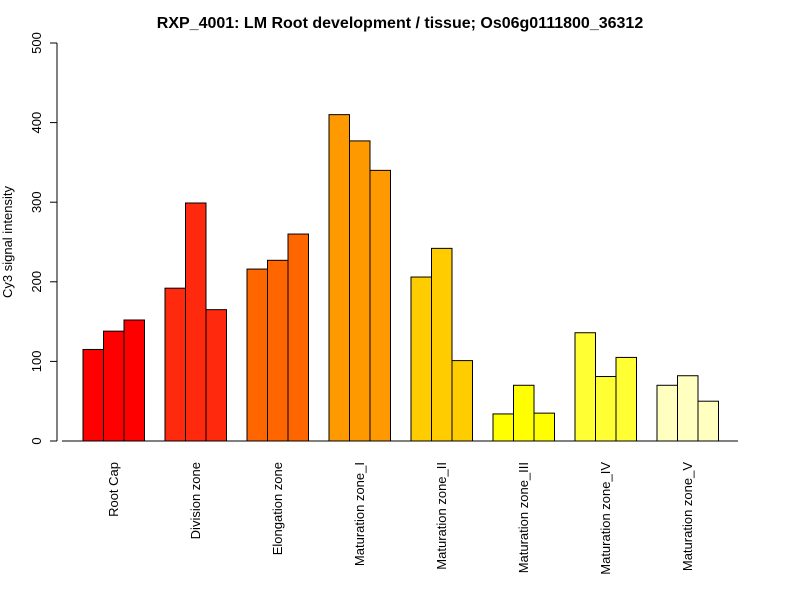 The width and height of the screenshot is (800, 600). What do you see at coordinates (36, 123) in the screenshot?
I see `y-tick-label: 400` at bounding box center [36, 123].